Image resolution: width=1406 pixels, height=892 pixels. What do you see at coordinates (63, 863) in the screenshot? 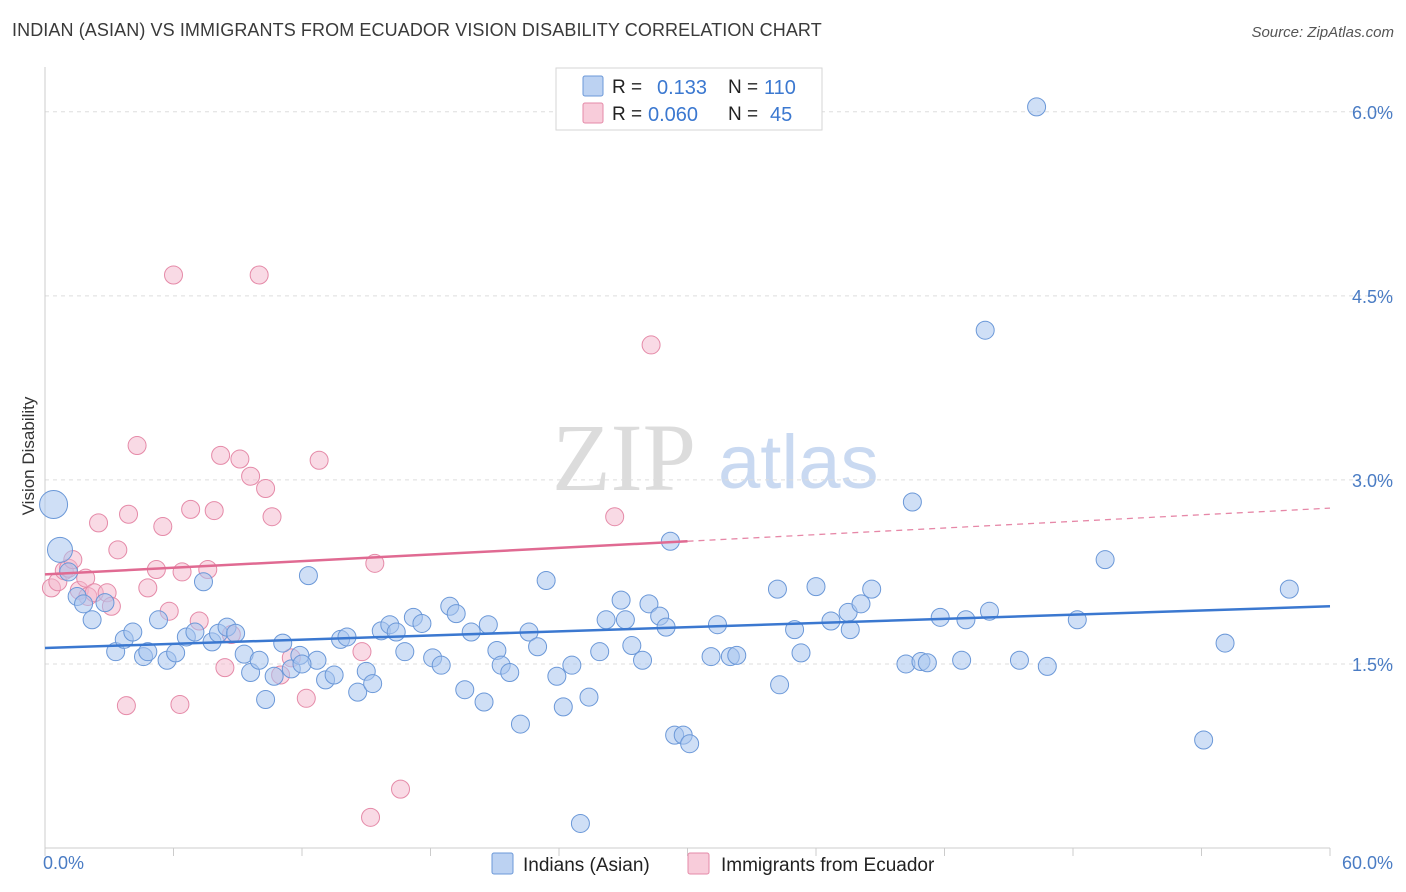
I see `x-tick-label: 0.0%` at bounding box center [63, 863].